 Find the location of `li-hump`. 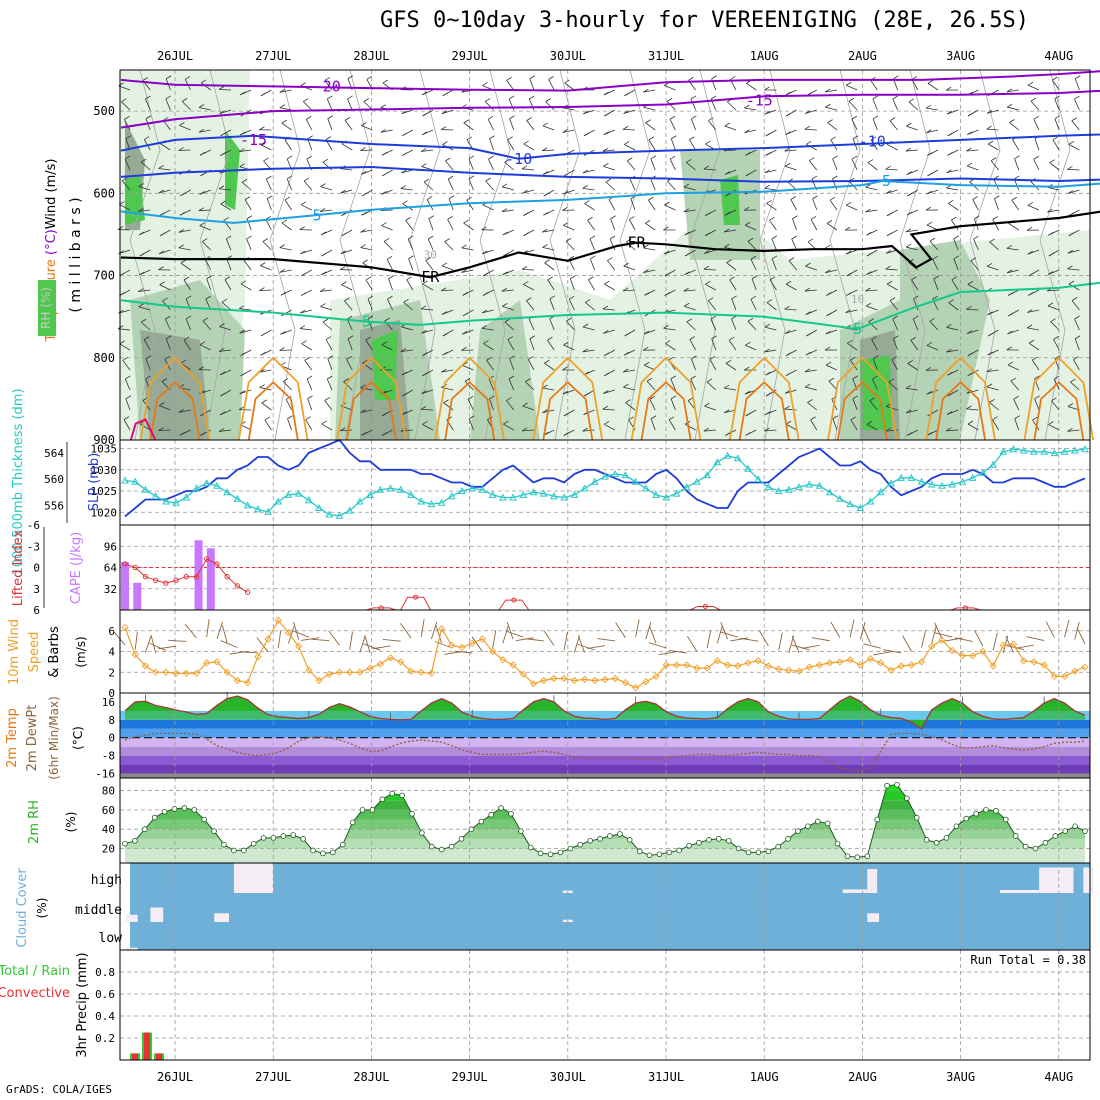

li-hump is located at coordinates (381, 609).